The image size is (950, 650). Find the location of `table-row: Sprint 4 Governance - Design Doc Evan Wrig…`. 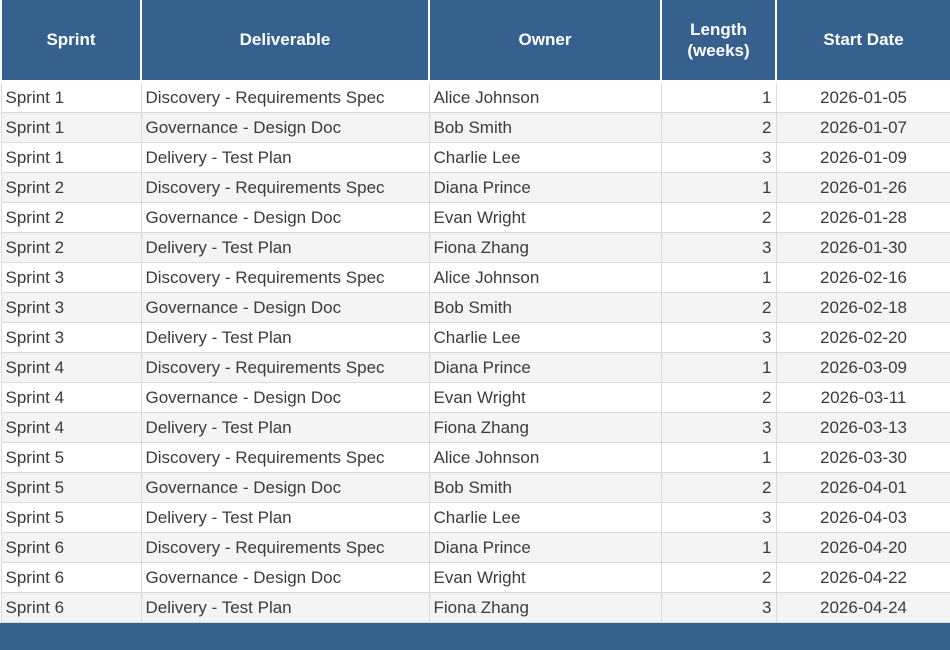

table-row: Sprint 4 Governance - Design Doc Evan Wrig… is located at coordinates (475, 397).